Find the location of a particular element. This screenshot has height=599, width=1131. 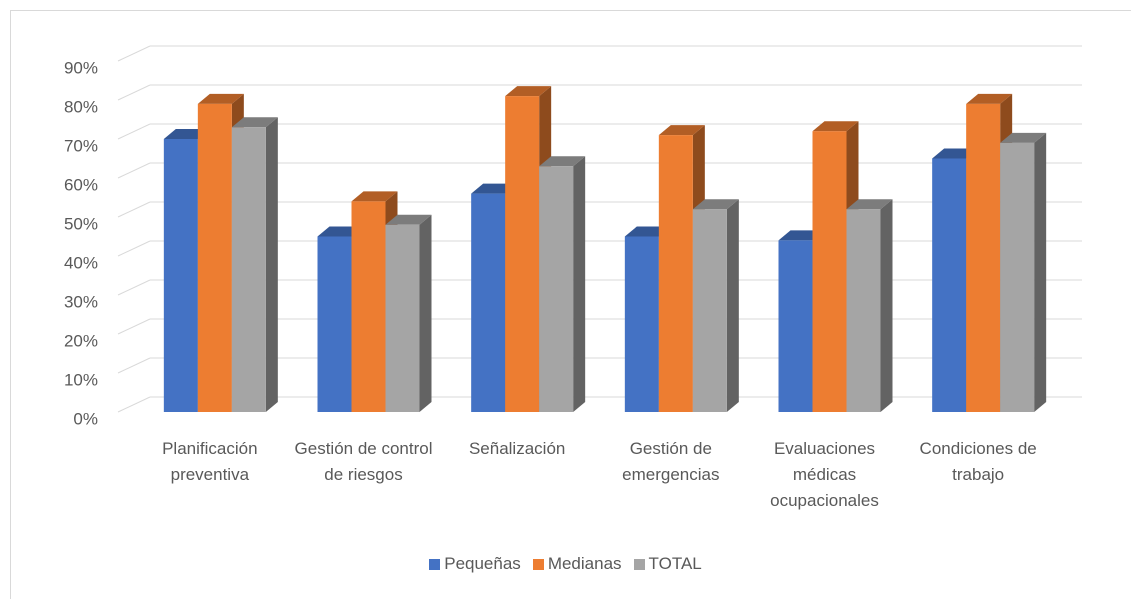

legend-item: Pequeñas is located at coordinates (475, 564).